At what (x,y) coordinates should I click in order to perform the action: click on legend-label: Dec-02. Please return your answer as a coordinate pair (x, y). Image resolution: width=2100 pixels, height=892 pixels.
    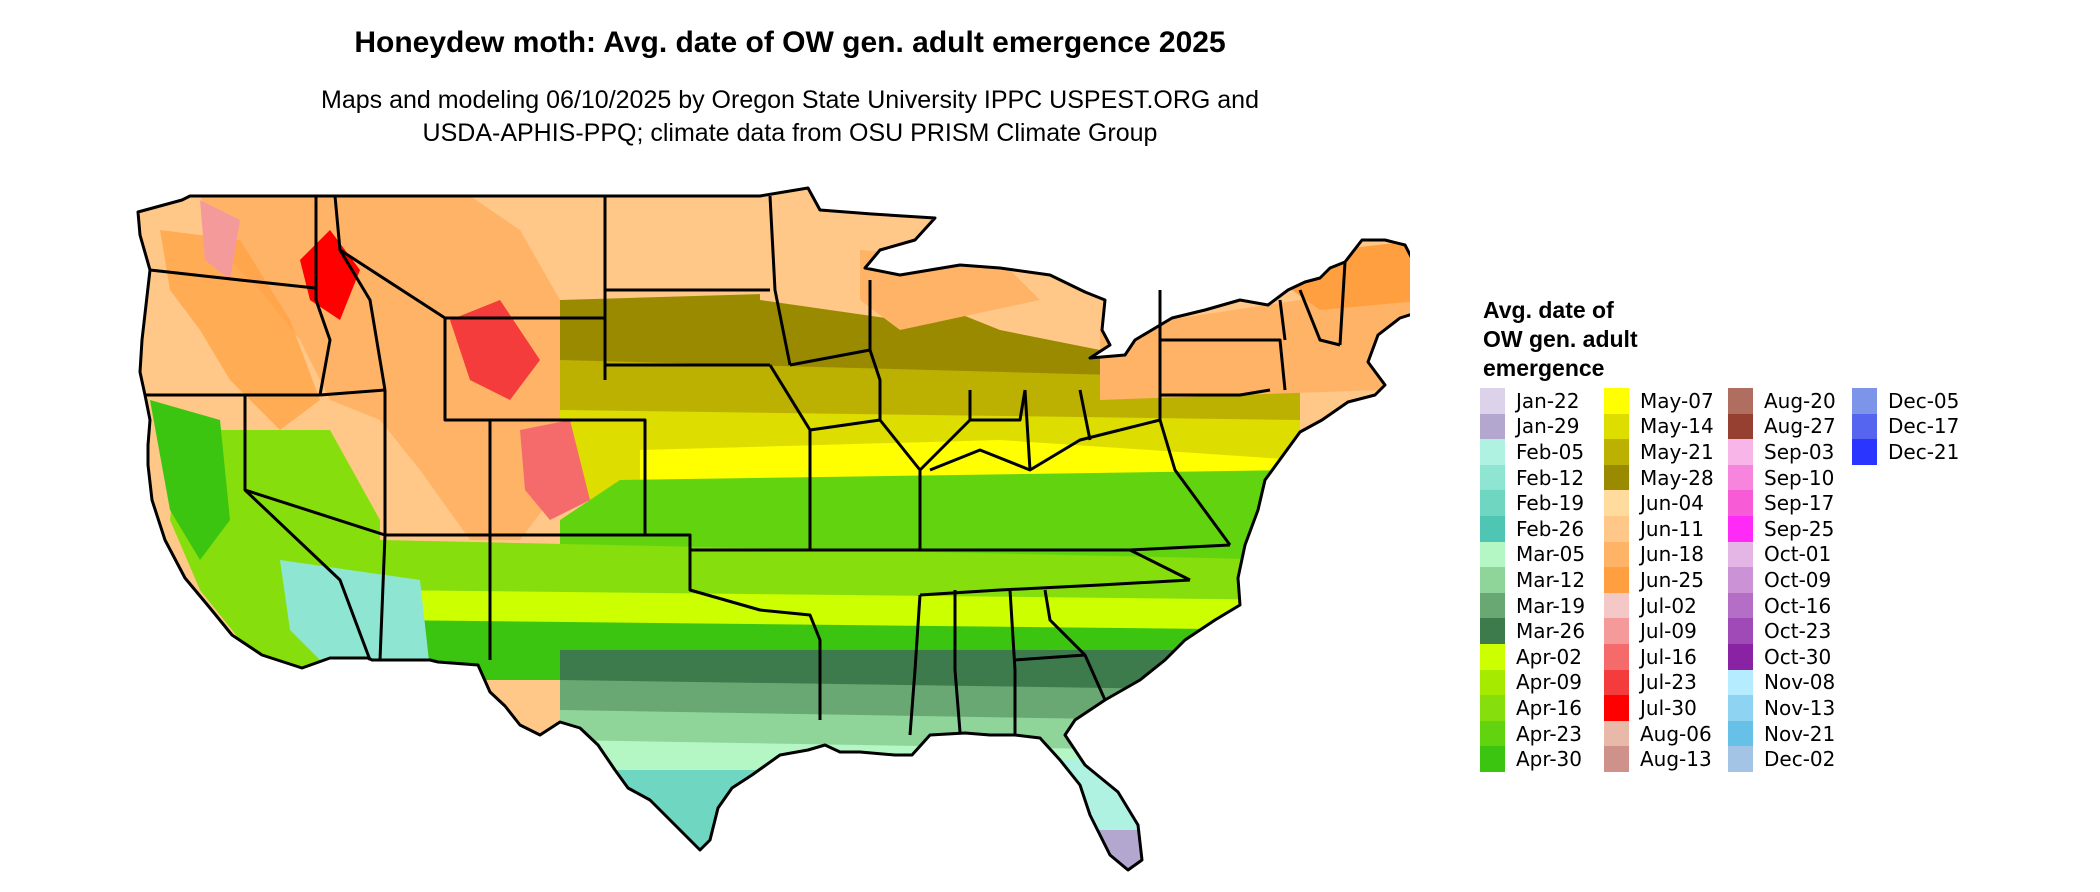
    Looking at the image, I should click on (1800, 759).